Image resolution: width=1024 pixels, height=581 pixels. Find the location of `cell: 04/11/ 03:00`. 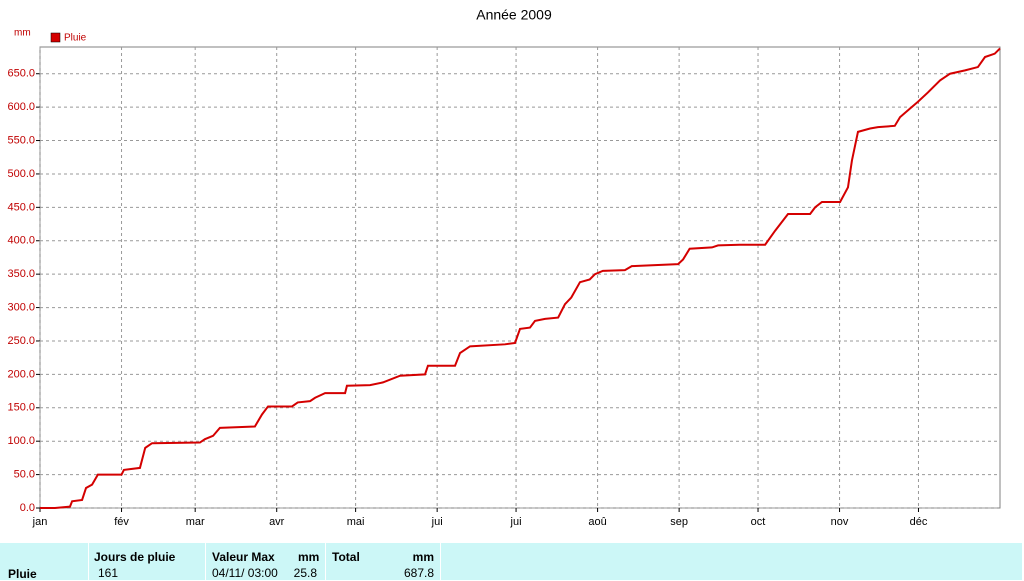

cell: 04/11/ 03:00 is located at coordinates (245, 573).